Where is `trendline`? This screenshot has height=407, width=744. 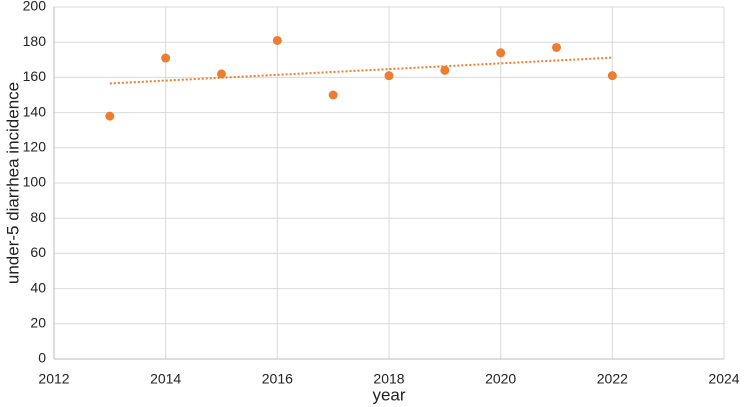
trendline is located at coordinates (361, 70).